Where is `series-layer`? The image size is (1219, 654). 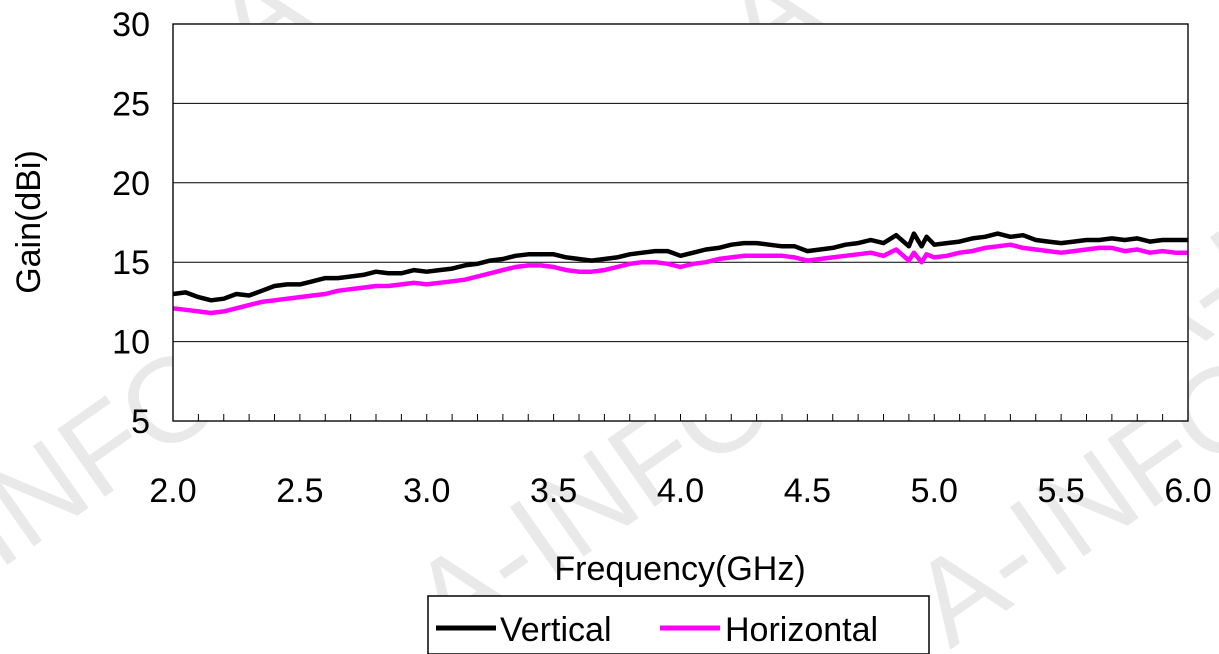
series-layer is located at coordinates (680, 273).